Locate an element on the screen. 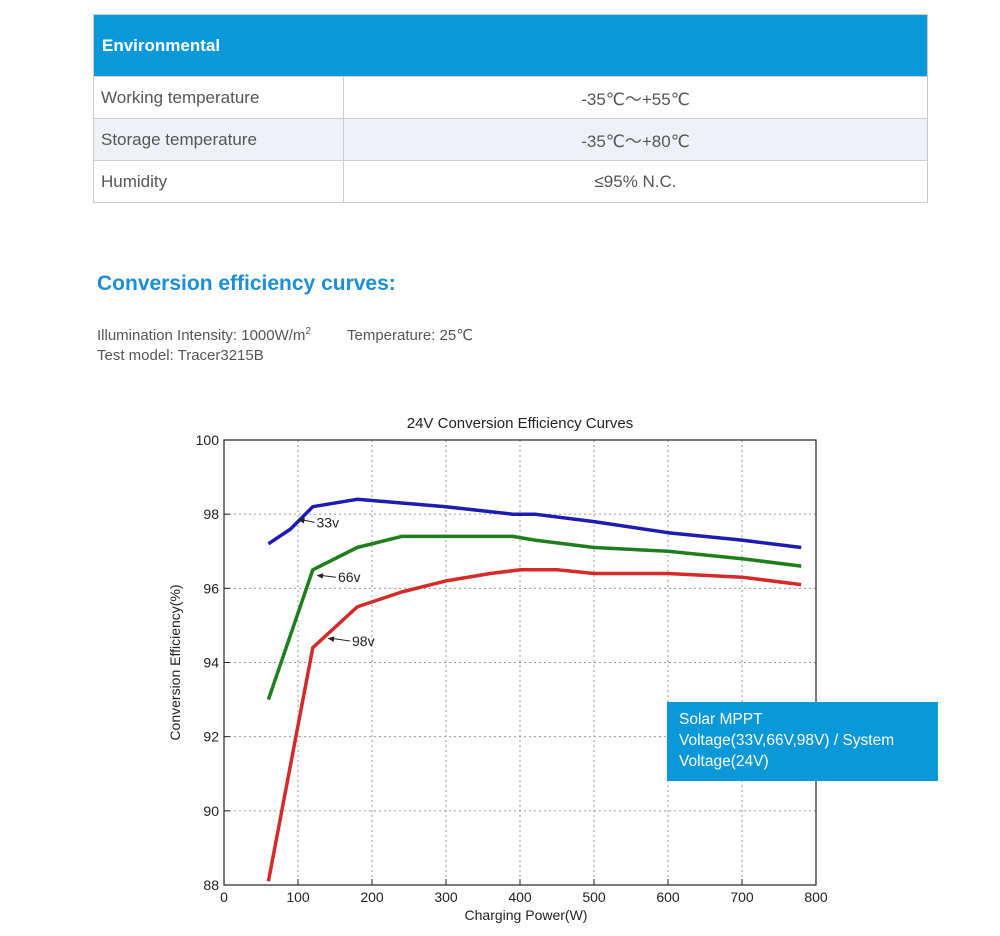 Image resolution: width=1000 pixels, height=936 pixels. y-tick-label: 92 is located at coordinates (211, 737).